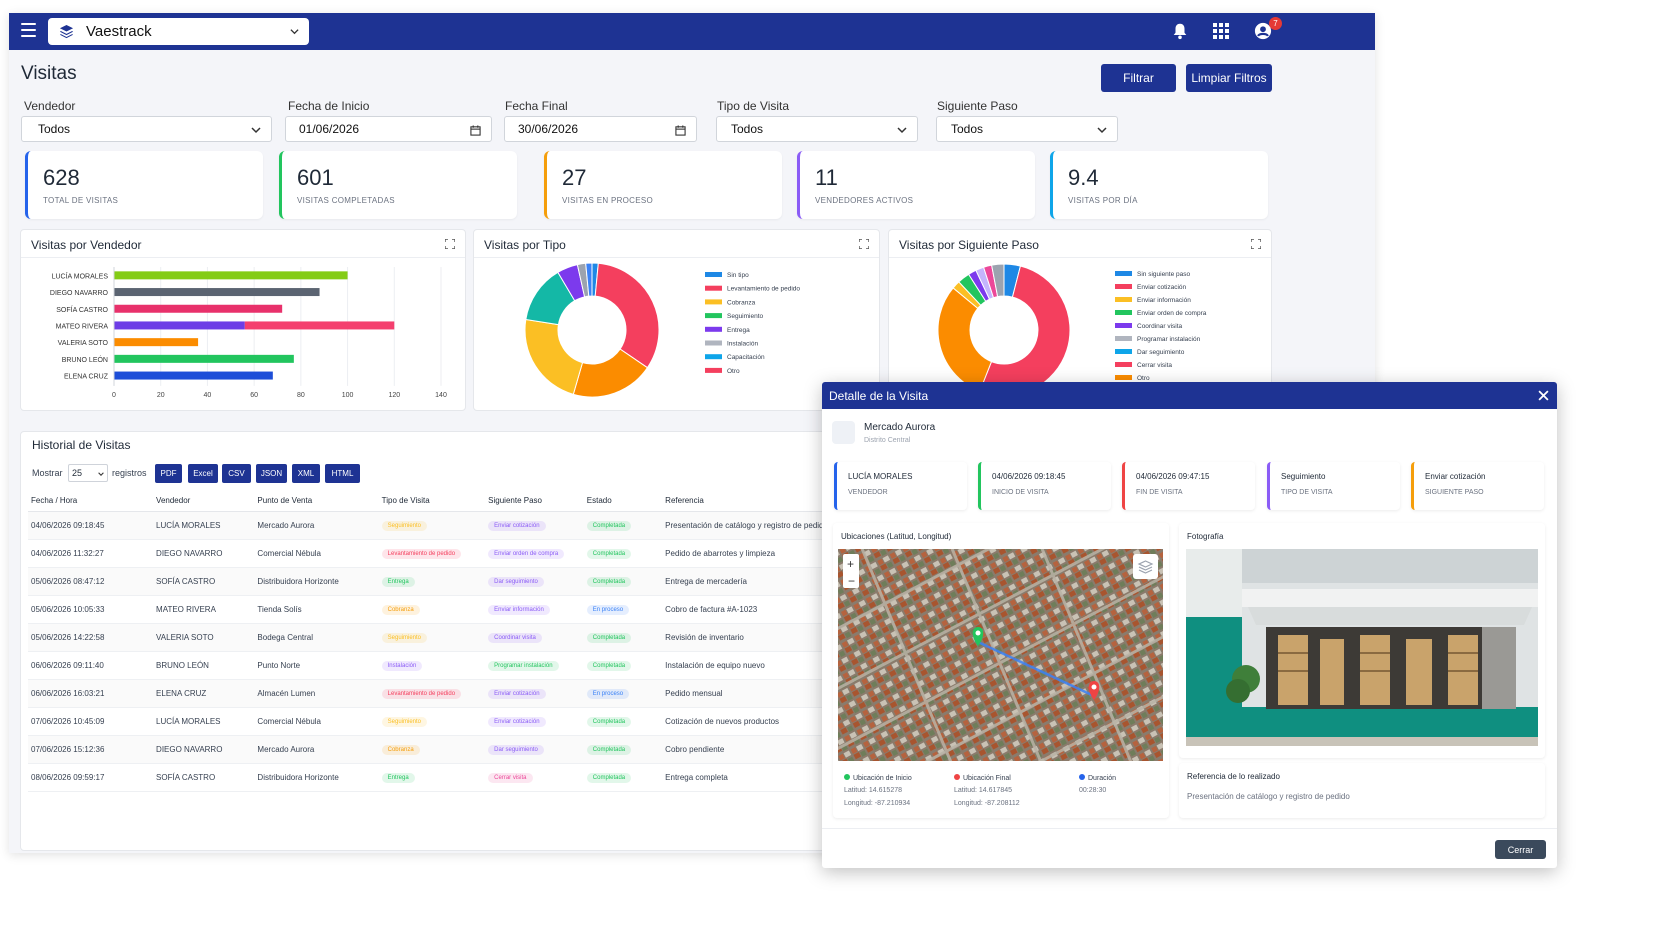 The width and height of the screenshot is (1672, 941). What do you see at coordinates (1138, 78) in the screenshot?
I see `filter-button: Filtrar` at bounding box center [1138, 78].